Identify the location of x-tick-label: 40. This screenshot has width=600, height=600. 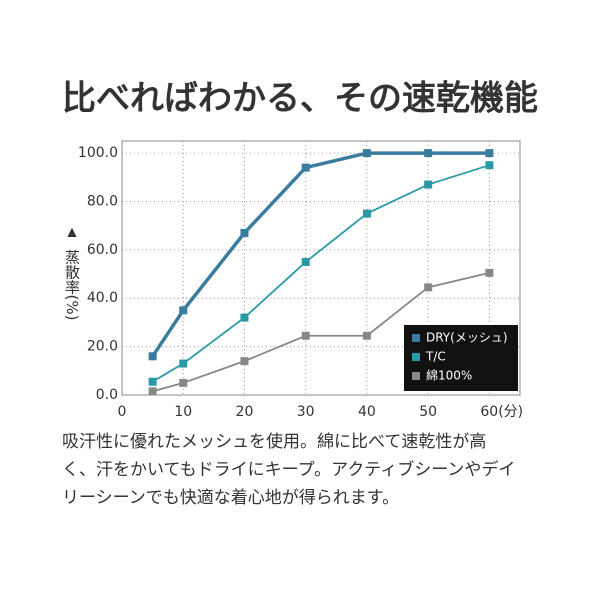
(367, 412).